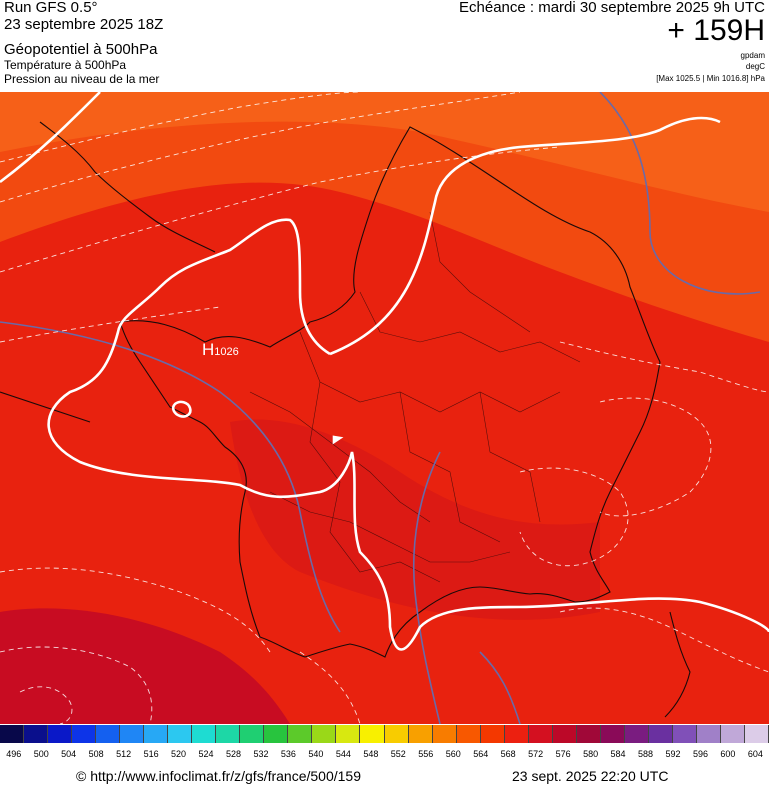 This screenshot has height=786, width=769. What do you see at coordinates (206, 754) in the screenshot?
I see `color-scale-label: 524` at bounding box center [206, 754].